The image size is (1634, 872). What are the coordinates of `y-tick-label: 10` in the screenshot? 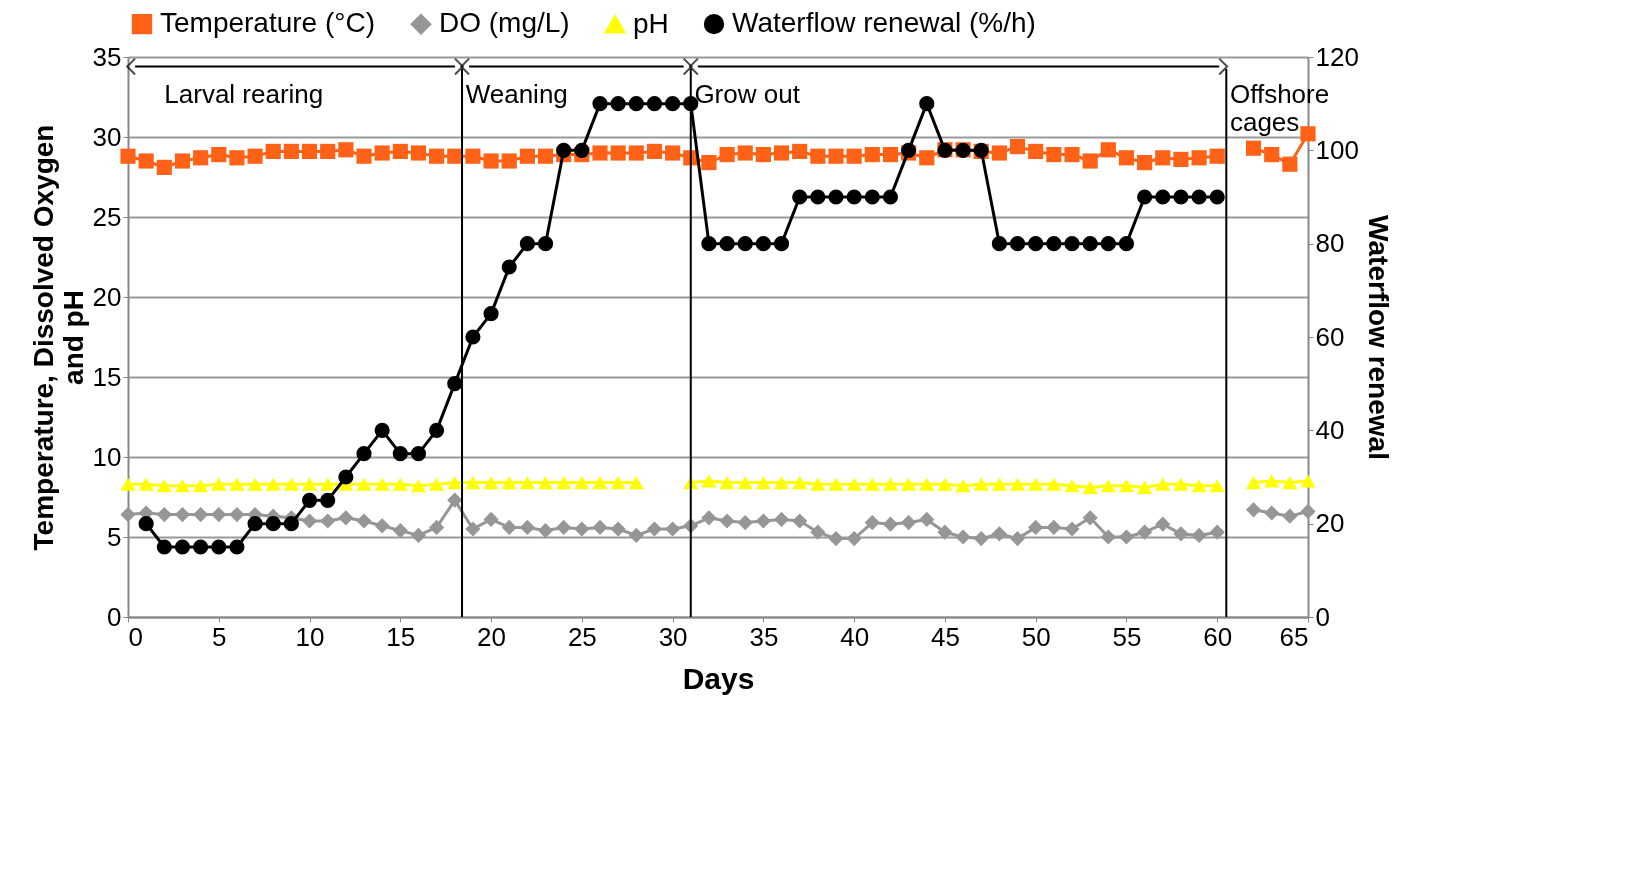 It's located at (107, 456).